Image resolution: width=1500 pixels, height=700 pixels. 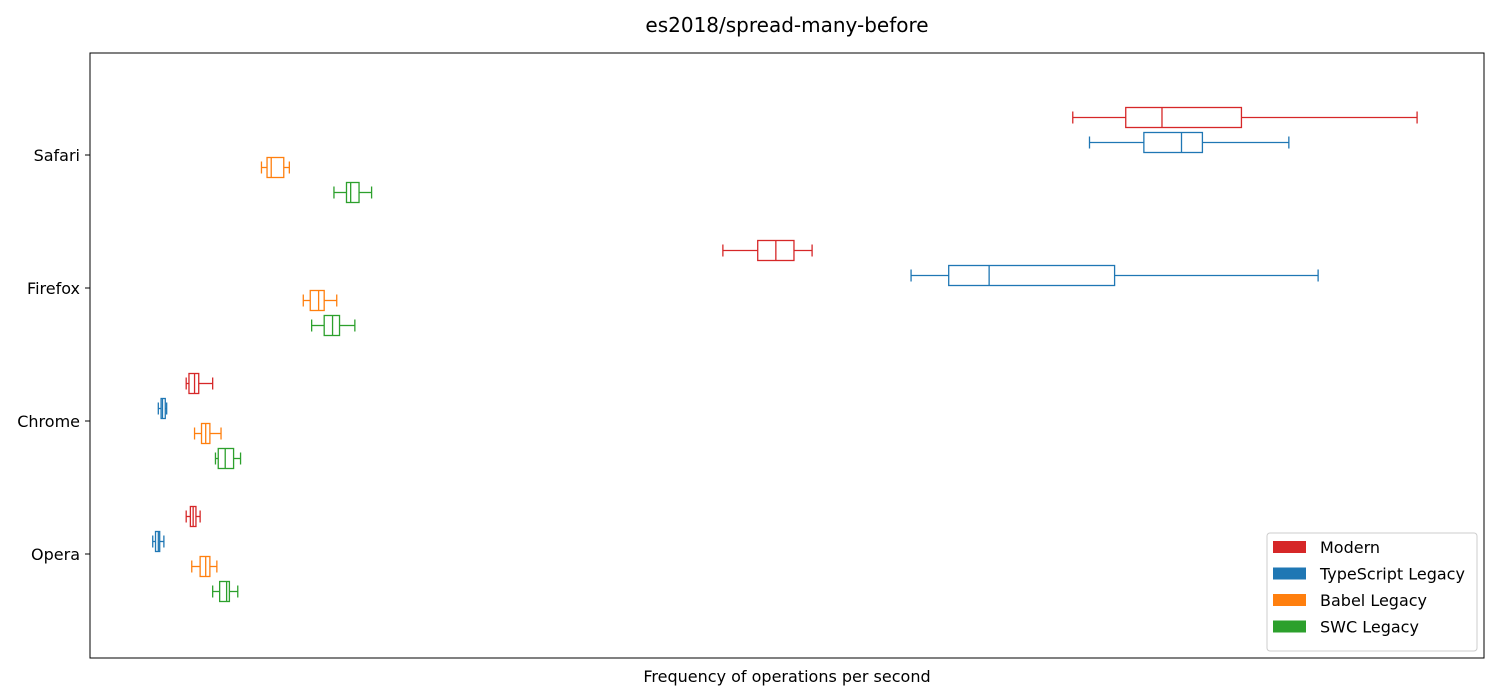 I want to click on box-typescript-legacy-firefox, so click(x=1114, y=275).